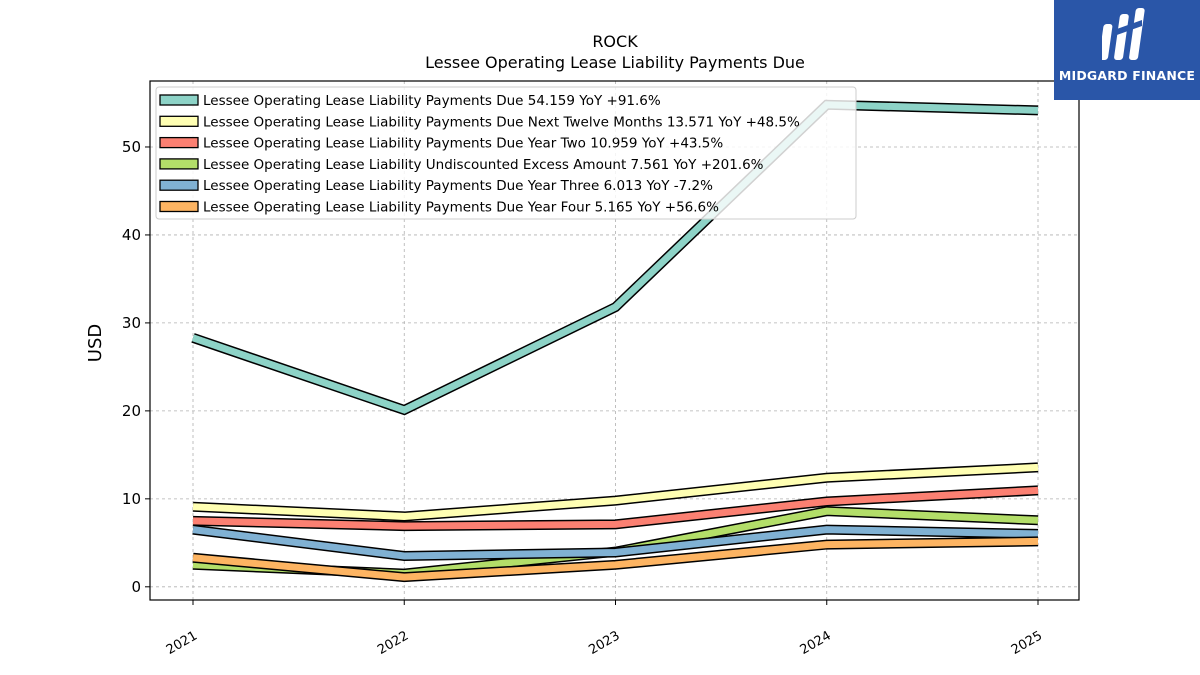  I want to click on legend-box, so click(506, 153).